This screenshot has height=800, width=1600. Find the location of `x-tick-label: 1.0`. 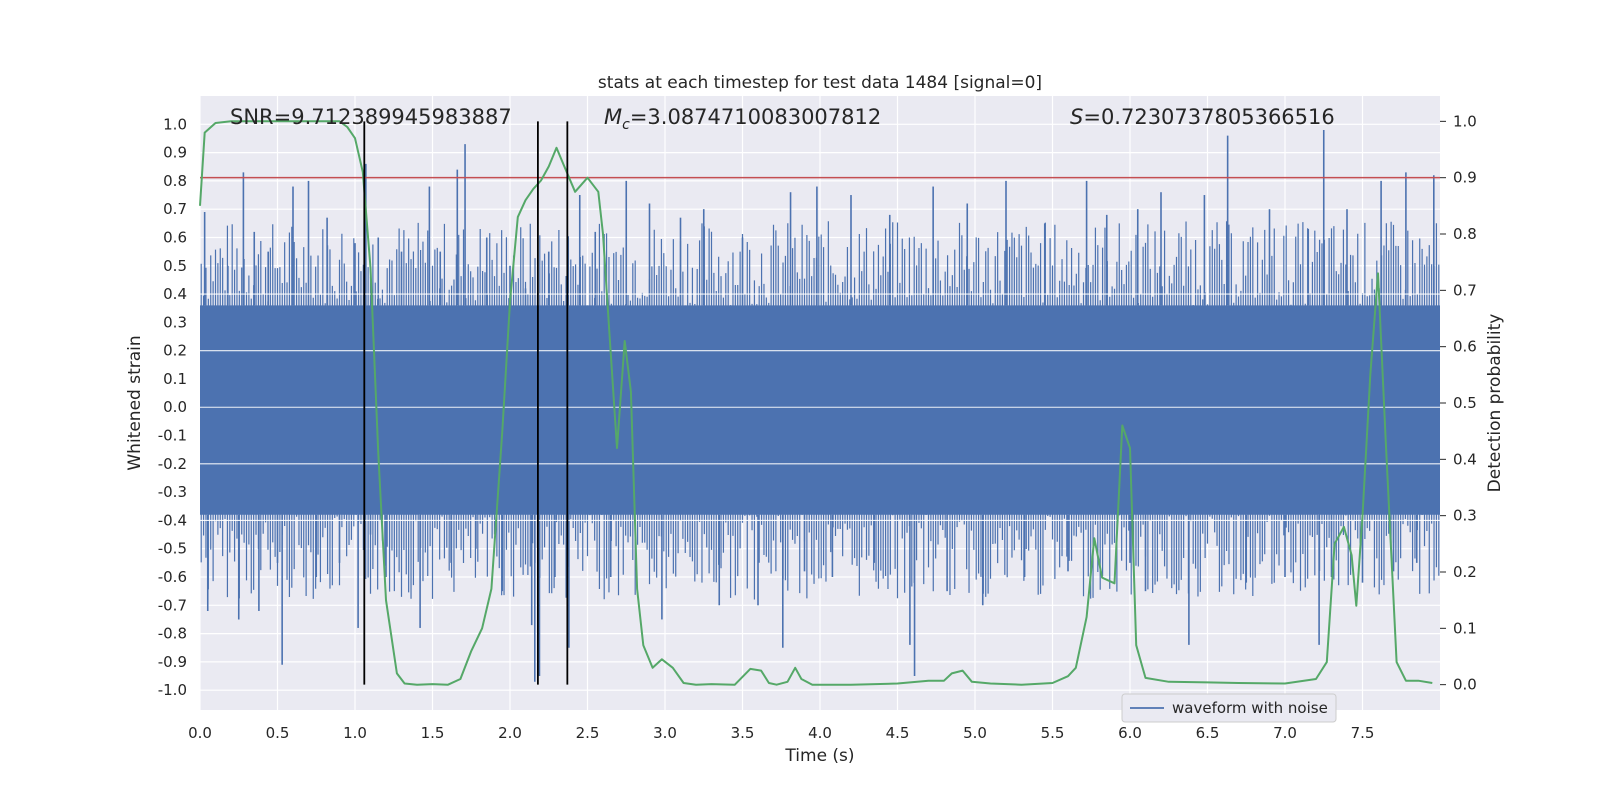

x-tick-label: 1.0 is located at coordinates (355, 733).